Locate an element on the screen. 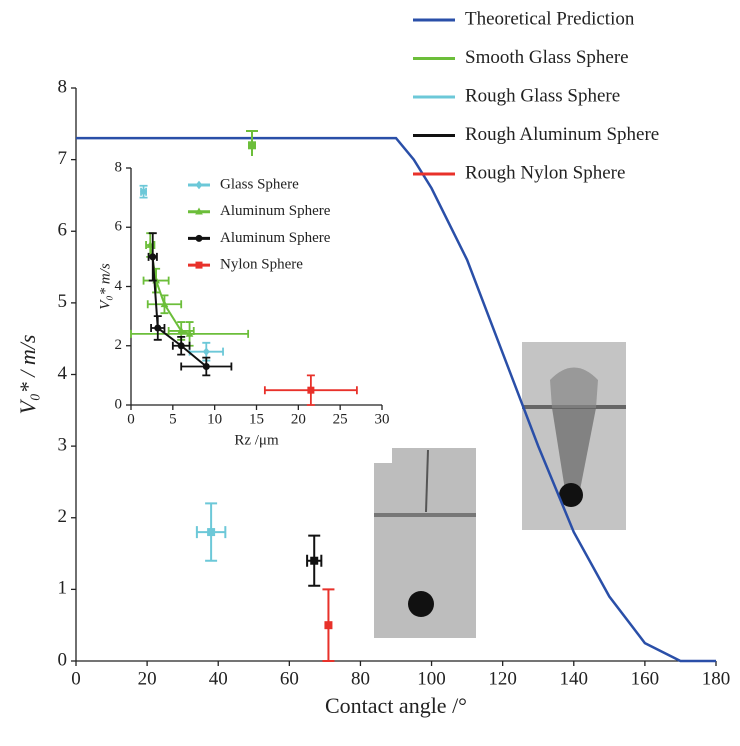  y-tick-label: 7 is located at coordinates (63, 158).